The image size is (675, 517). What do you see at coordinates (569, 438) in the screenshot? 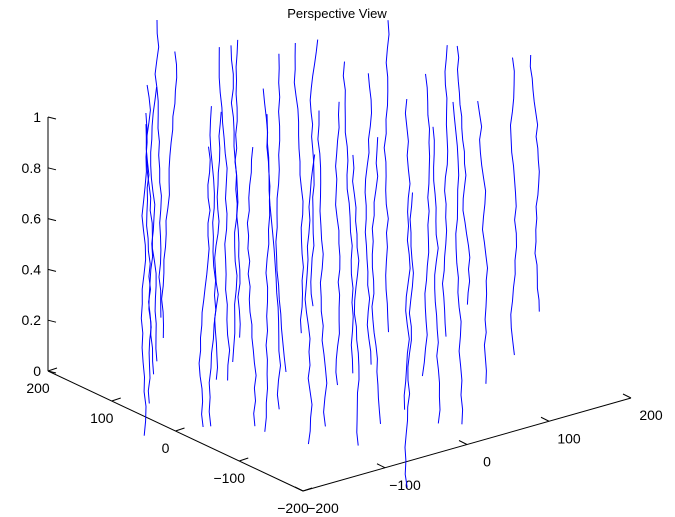
I see `x-tick-label: 100` at bounding box center [569, 438].